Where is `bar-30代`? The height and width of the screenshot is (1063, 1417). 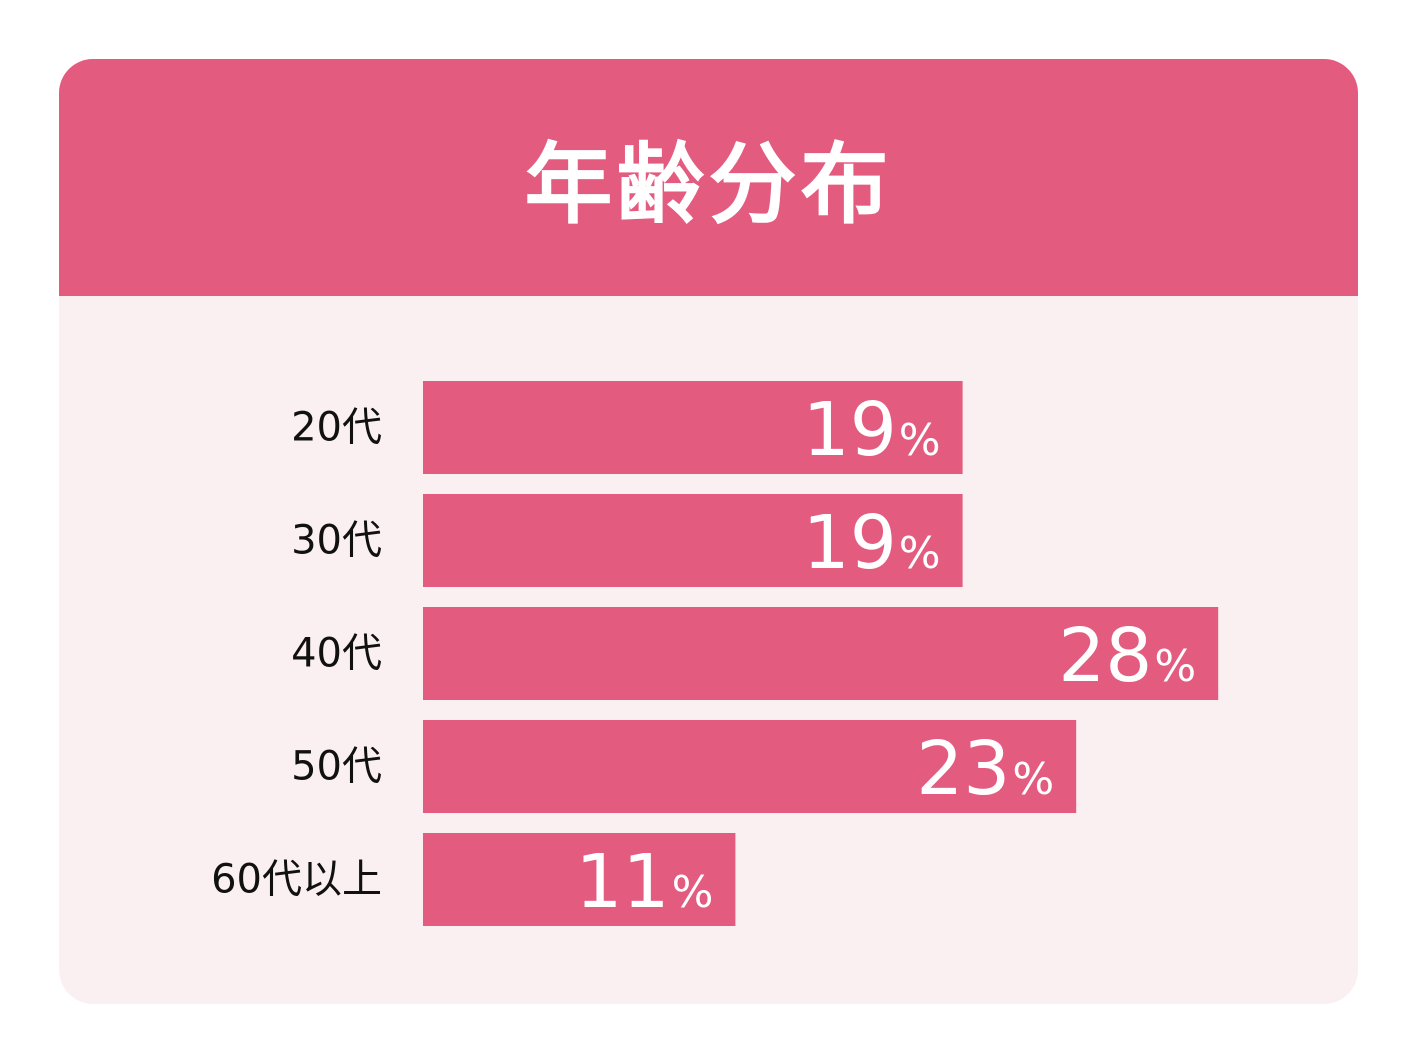
bar-30代 is located at coordinates (693, 540).